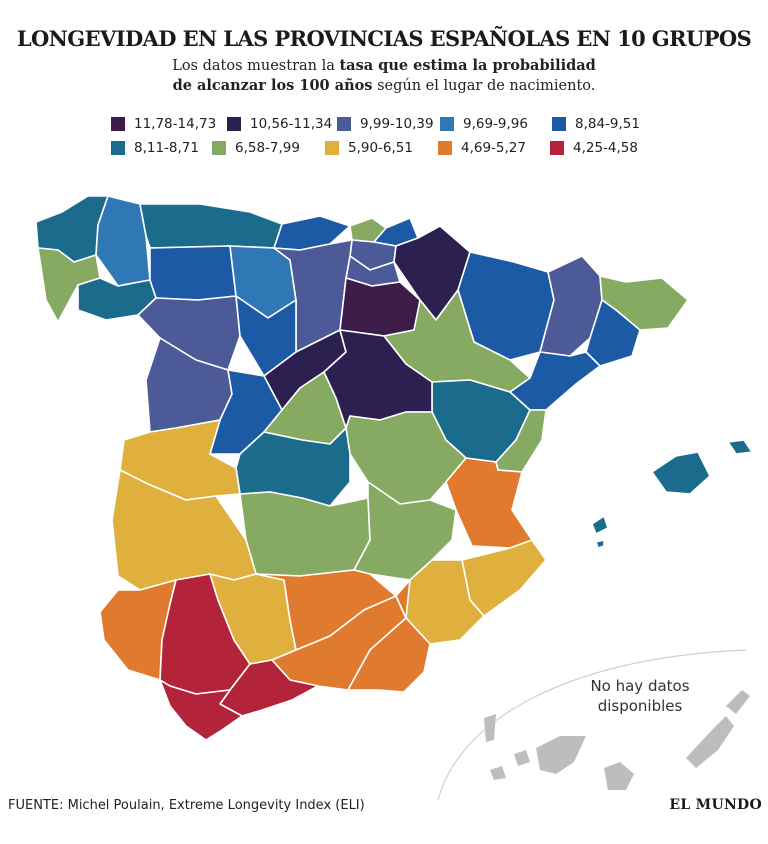  What do you see at coordinates (389, 636) in the screenshot?
I see `province-almeria` at bounding box center [389, 636].